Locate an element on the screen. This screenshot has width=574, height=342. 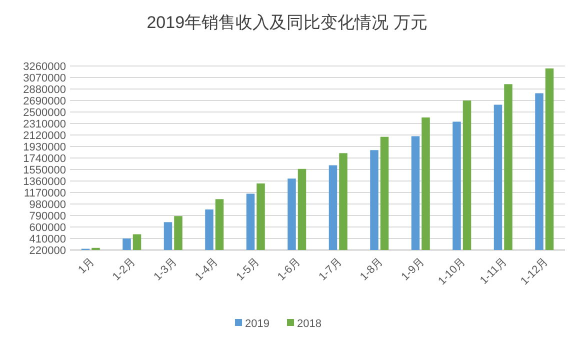
y-tick-label: 2690000 is located at coordinates (44, 102).